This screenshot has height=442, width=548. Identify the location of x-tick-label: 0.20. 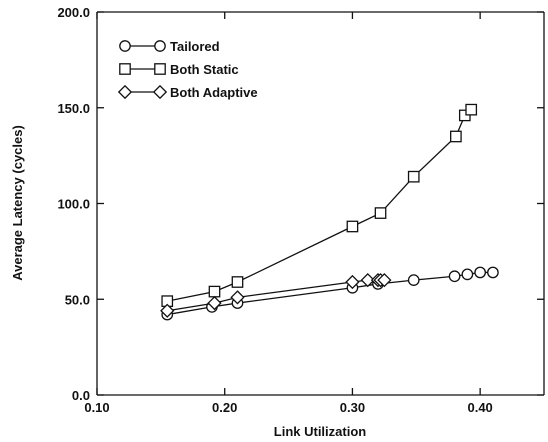
(224, 407).